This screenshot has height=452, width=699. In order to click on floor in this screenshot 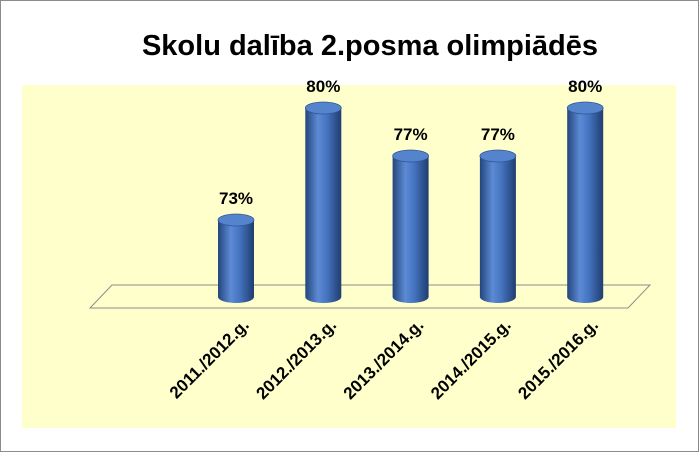, I will do `click(370, 296)`.